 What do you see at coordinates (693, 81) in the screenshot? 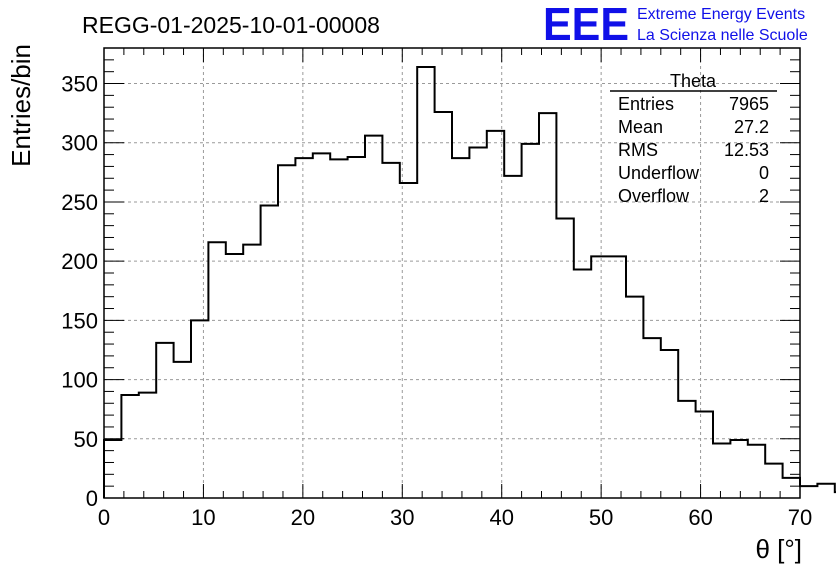
I see `stats-title: Theta` at bounding box center [693, 81].